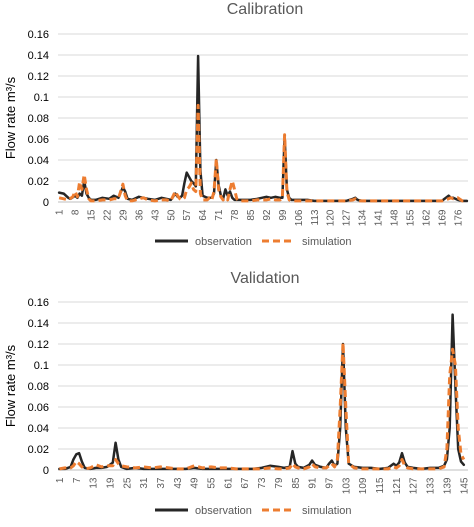 The height and width of the screenshot is (527, 474). I want to click on x-tick-label: 133, so click(431, 485).